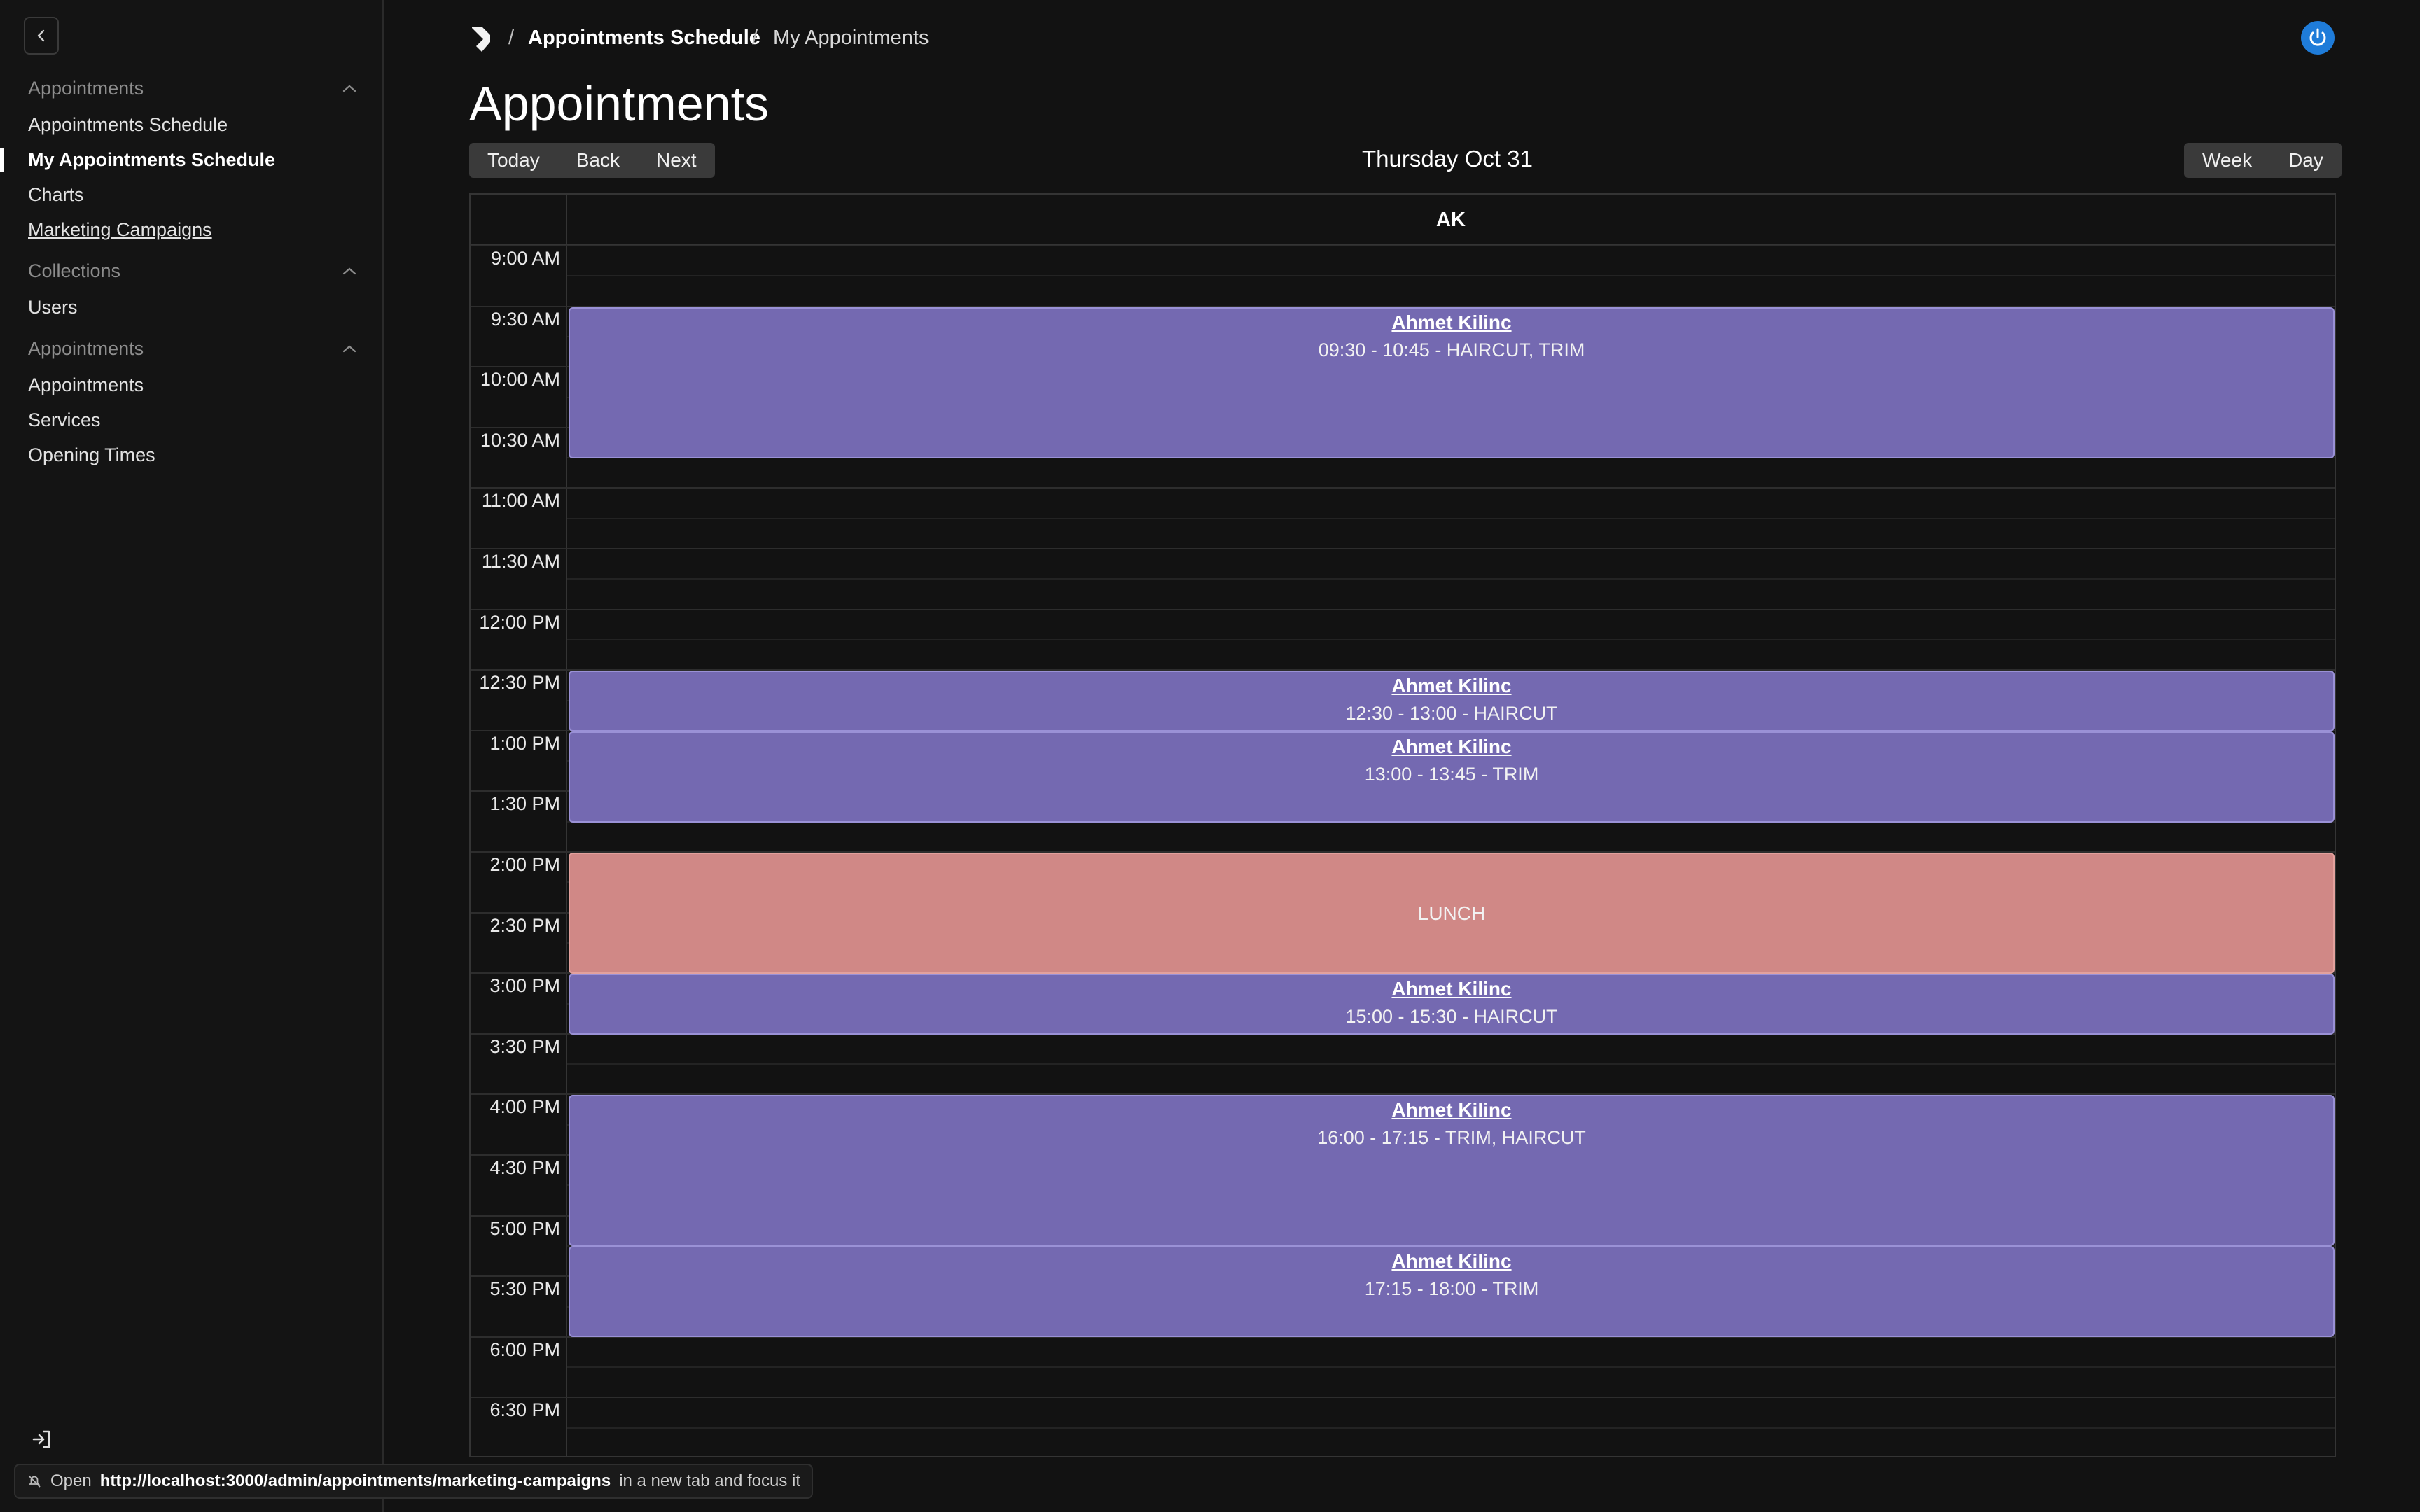 This screenshot has height=1512, width=2420. What do you see at coordinates (524, 864) in the screenshot?
I see `time-slot-label: 2:00 PM` at bounding box center [524, 864].